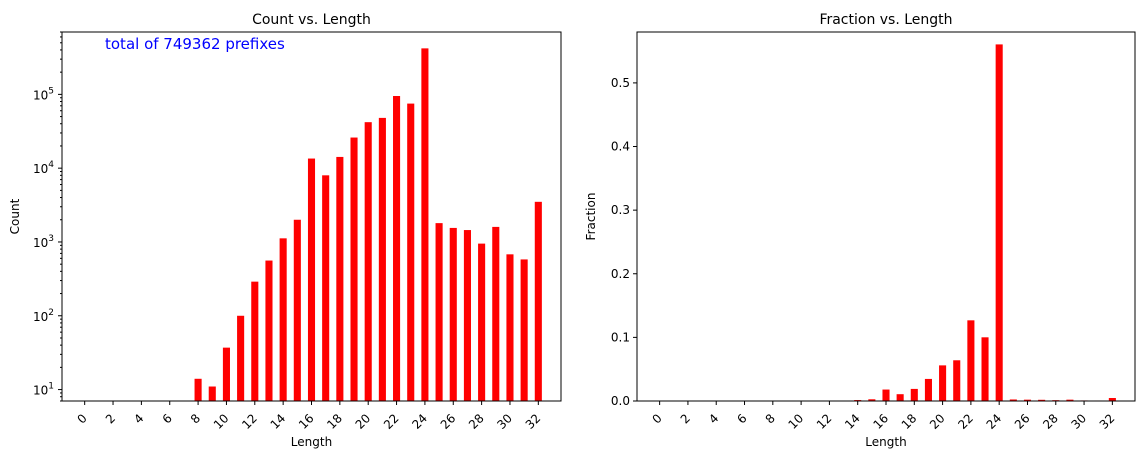 This screenshot has height=463, width=1144. Describe the element at coordinates (620, 83) in the screenshot. I see `y-tick-label: 0.5` at that location.